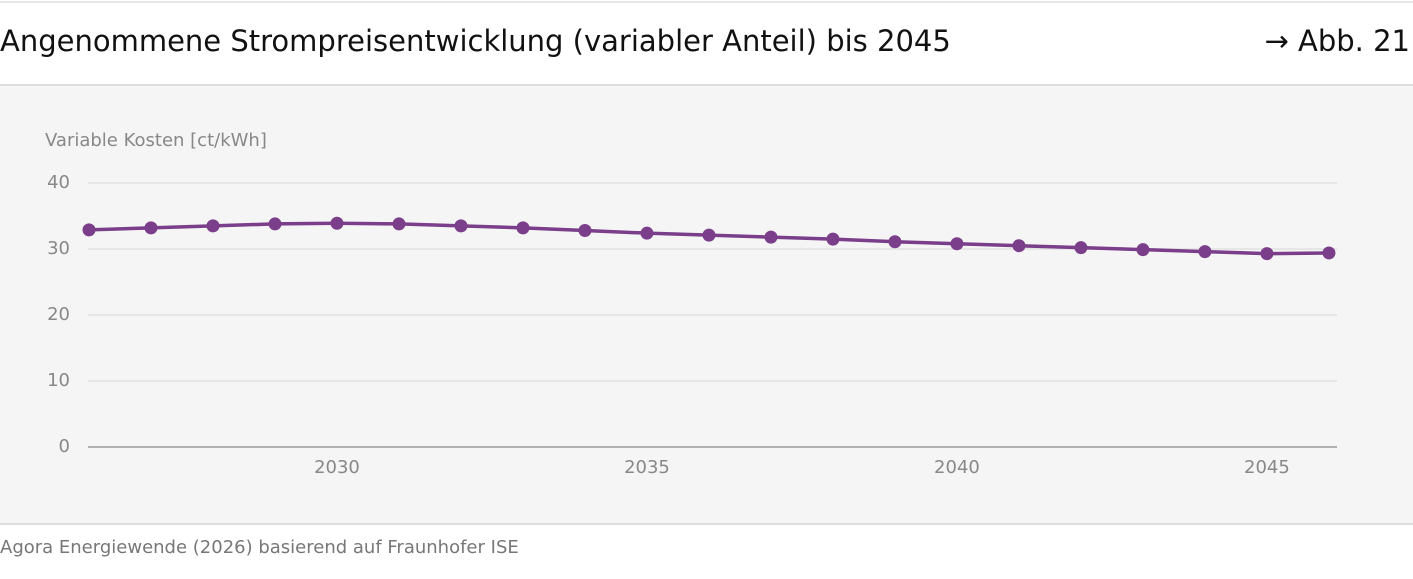 This screenshot has width=1413, height=579. I want to click on x-tick-label: 2040, so click(957, 467).